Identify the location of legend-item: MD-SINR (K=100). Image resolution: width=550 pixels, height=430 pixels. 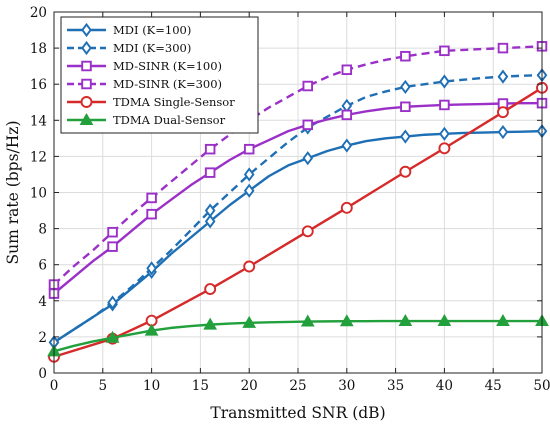
(144, 66).